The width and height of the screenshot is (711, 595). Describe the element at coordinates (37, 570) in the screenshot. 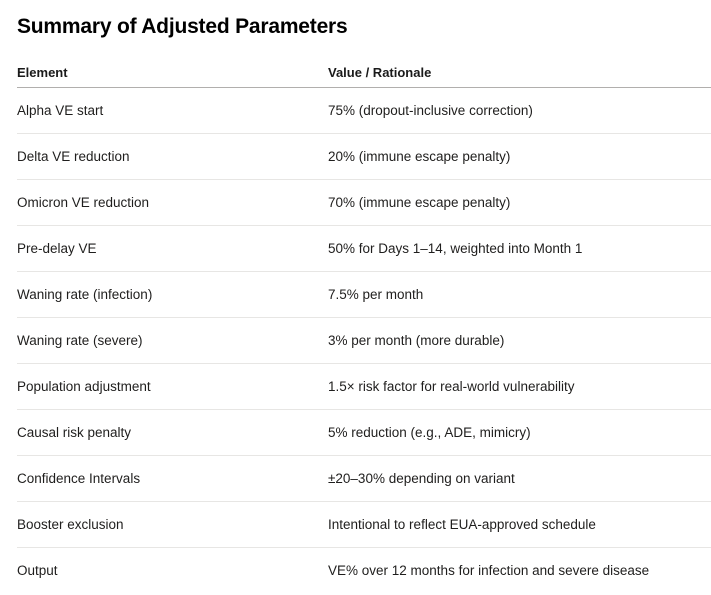

I see `cell-element: Output` at that location.